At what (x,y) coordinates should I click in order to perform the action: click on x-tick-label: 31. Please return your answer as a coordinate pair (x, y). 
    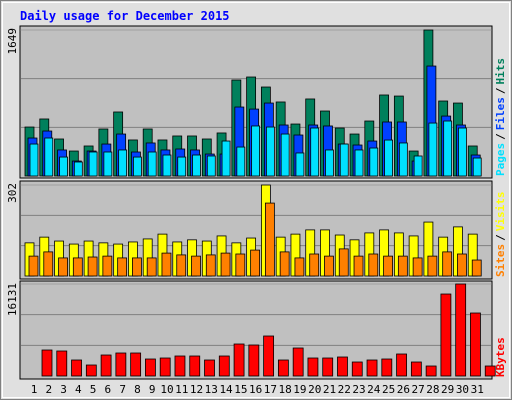
    Looking at the image, I should click on (477, 389).